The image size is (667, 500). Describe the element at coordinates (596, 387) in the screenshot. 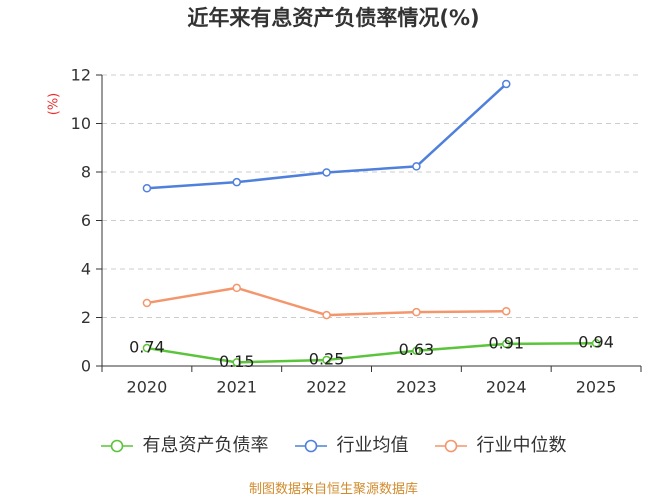

I see `x-tick-label: 2025` at that location.